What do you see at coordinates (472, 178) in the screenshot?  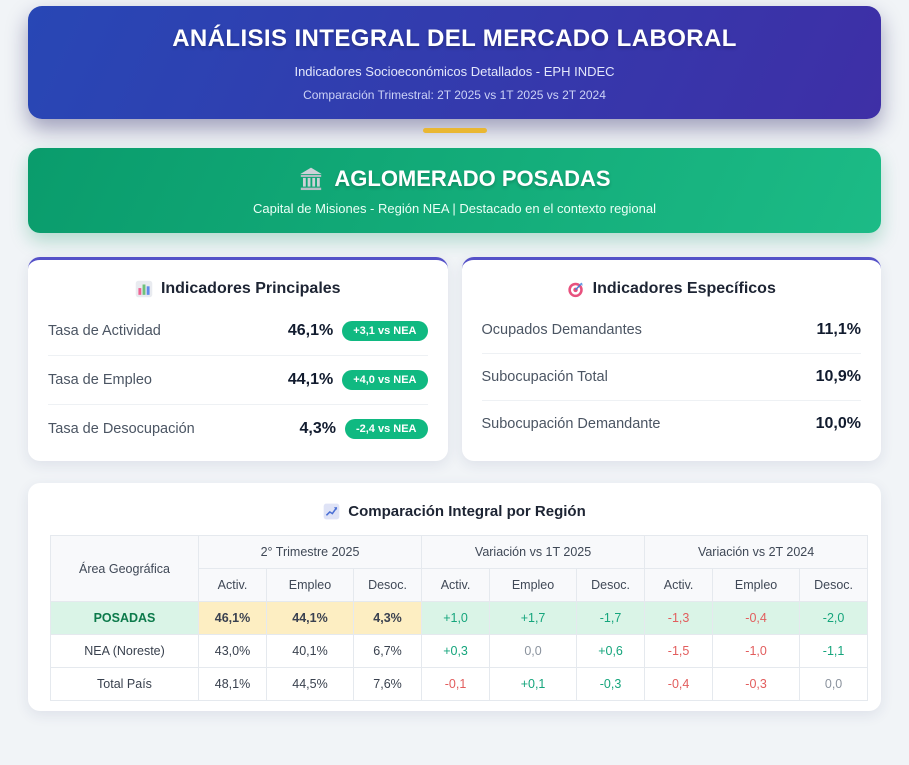 I see `region-title: AGLOMERADO POSADAS` at bounding box center [472, 178].